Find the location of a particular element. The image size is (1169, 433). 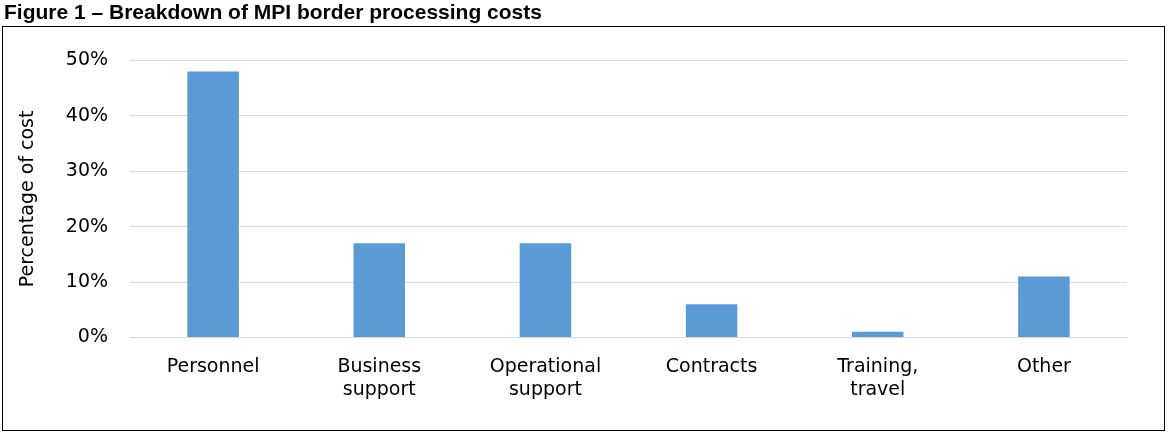

y-tick-label: 10% is located at coordinates (87, 279).